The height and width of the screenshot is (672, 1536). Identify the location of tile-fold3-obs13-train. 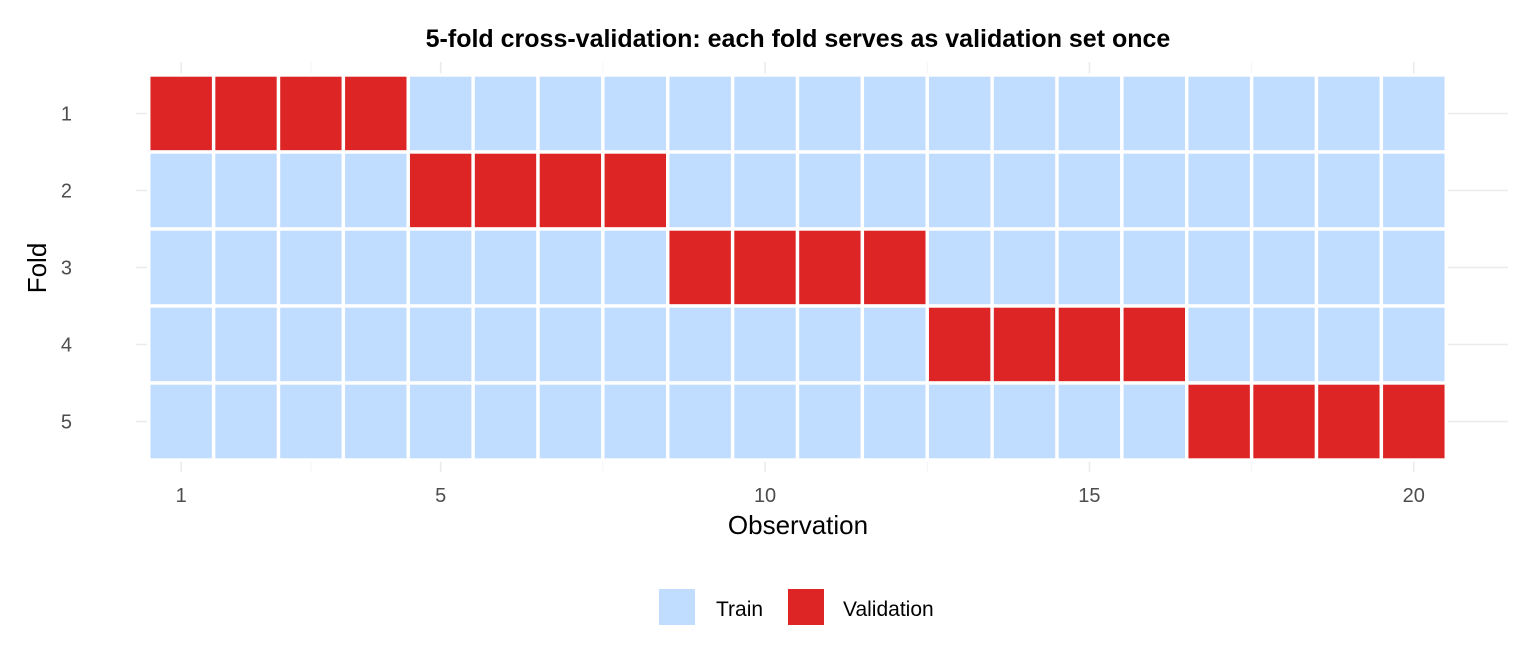
(959, 267).